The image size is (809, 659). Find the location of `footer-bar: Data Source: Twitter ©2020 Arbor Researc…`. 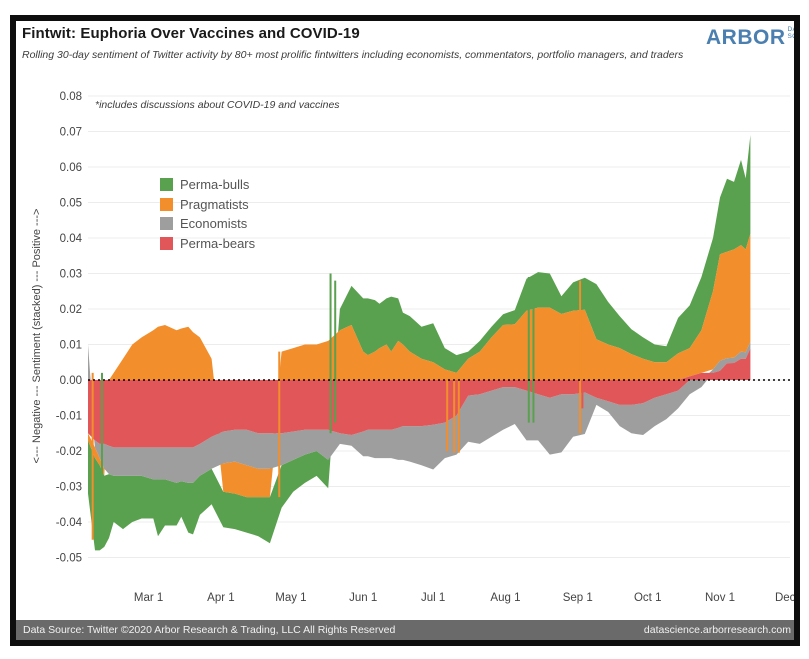

footer-bar: Data Source: Twitter ©2020 Arbor Researc… is located at coordinates (405, 630).